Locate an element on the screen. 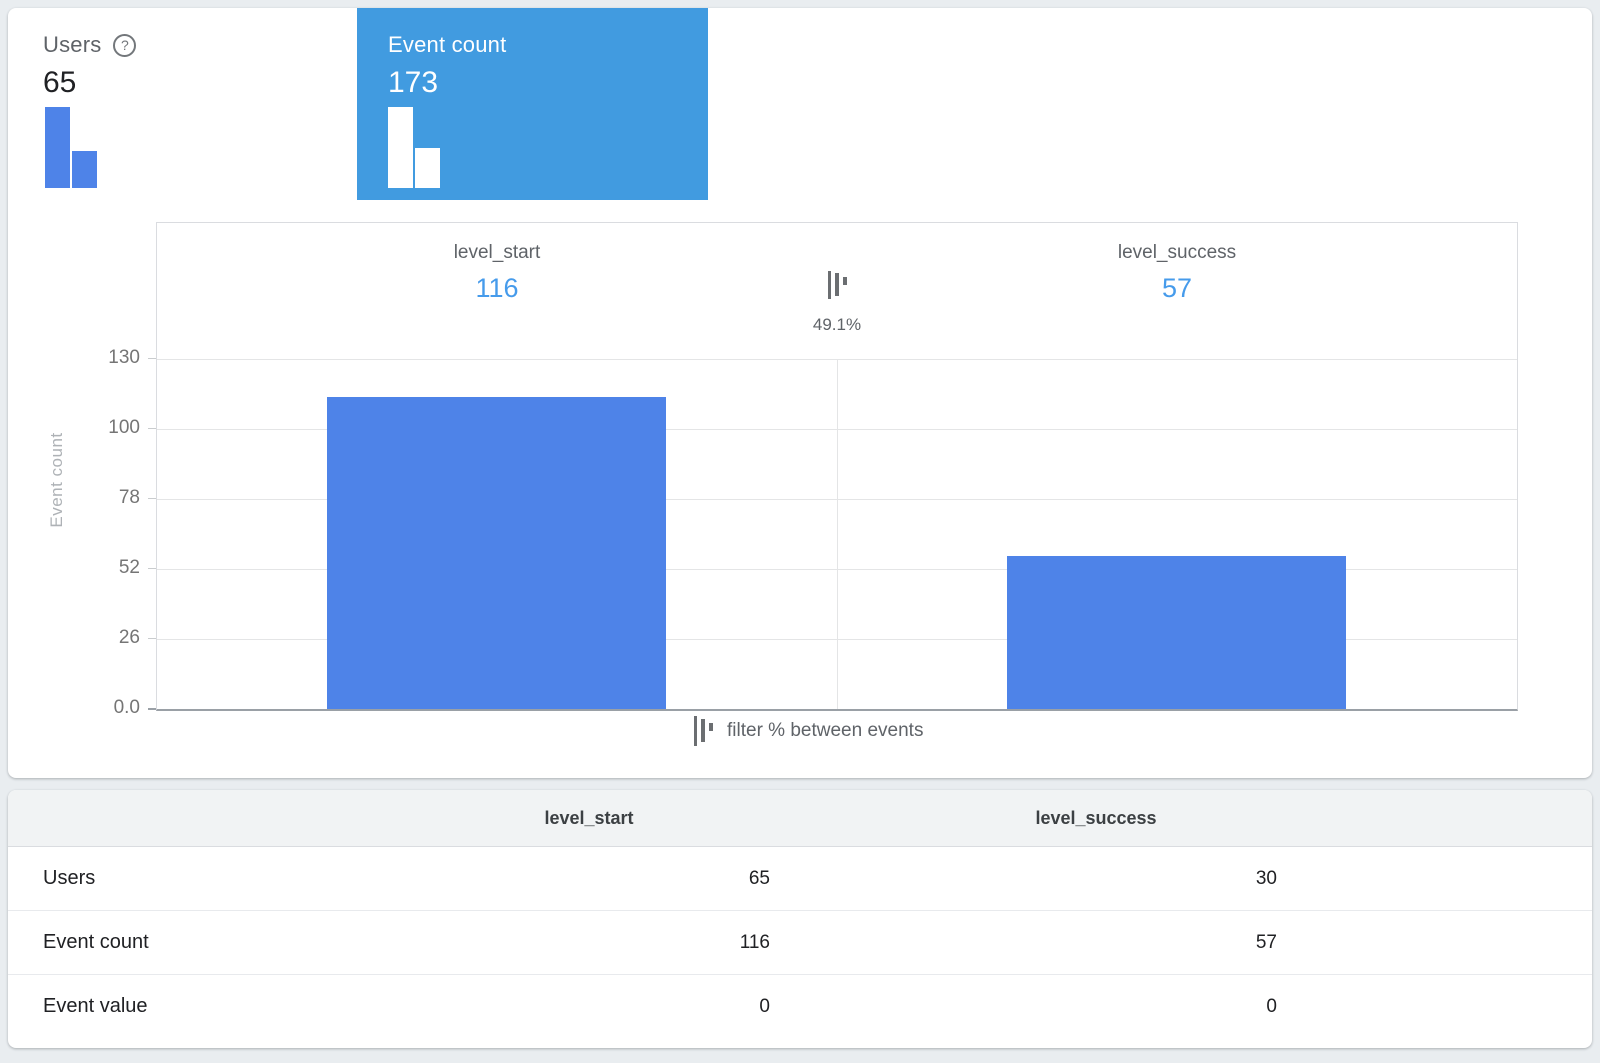  row-label: Event value is located at coordinates (95, 1006).